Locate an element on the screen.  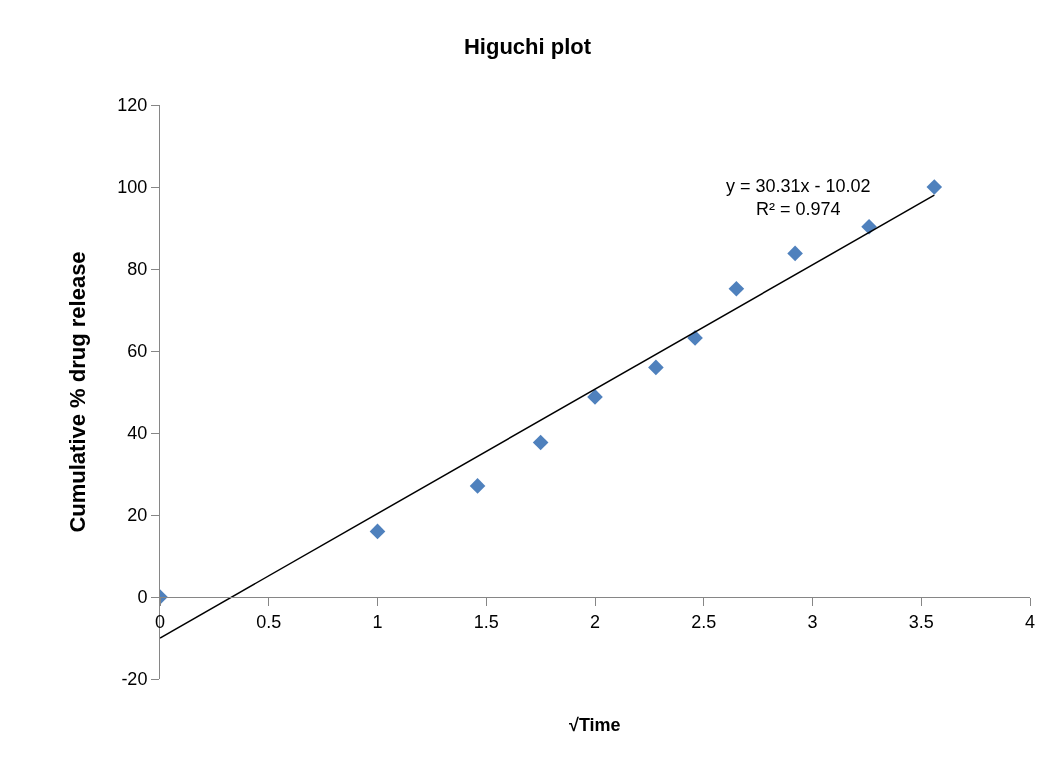
y-tick-label: 0 is located at coordinates (142, 597).